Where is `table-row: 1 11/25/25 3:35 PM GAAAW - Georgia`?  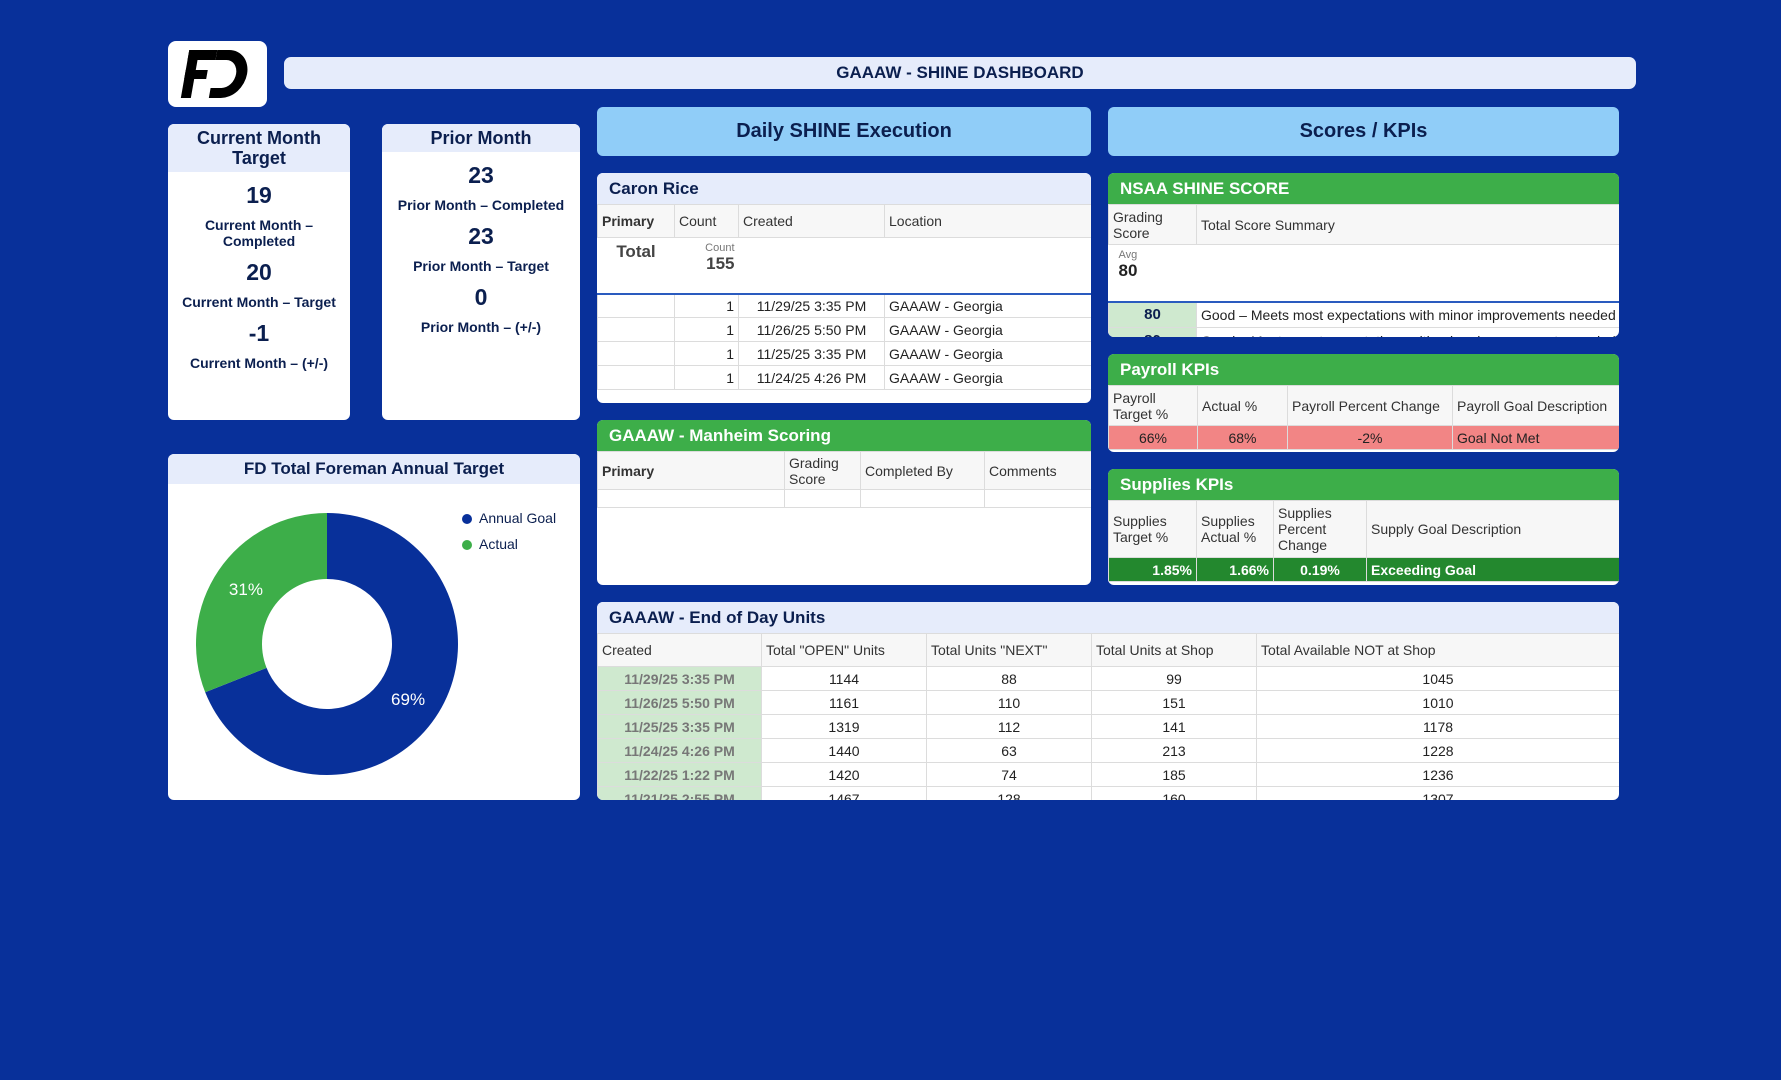 table-row: 1 11/25/25 3:35 PM GAAAW - Georgia is located at coordinates (844, 353).